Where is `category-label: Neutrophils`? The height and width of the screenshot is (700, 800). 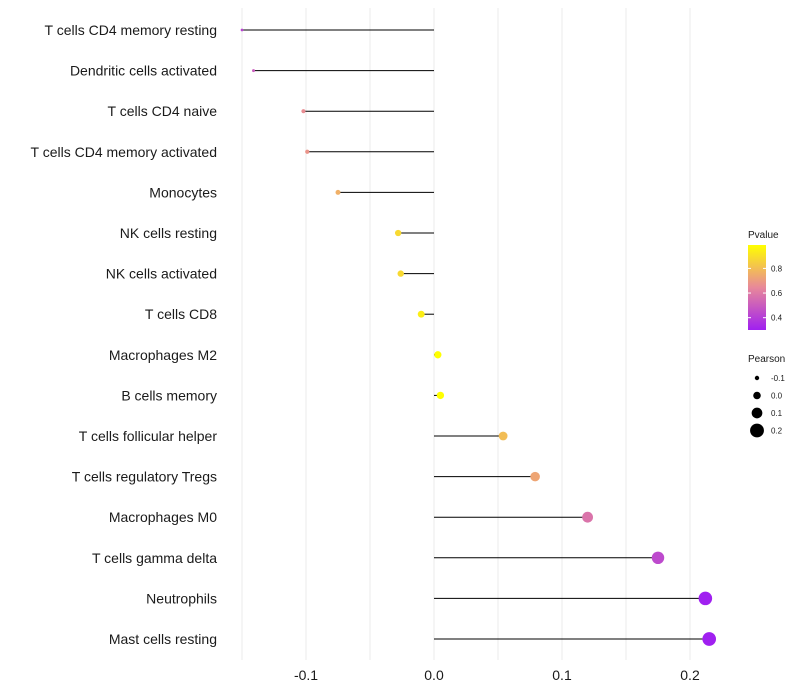
category-label: Neutrophils is located at coordinates (181, 598).